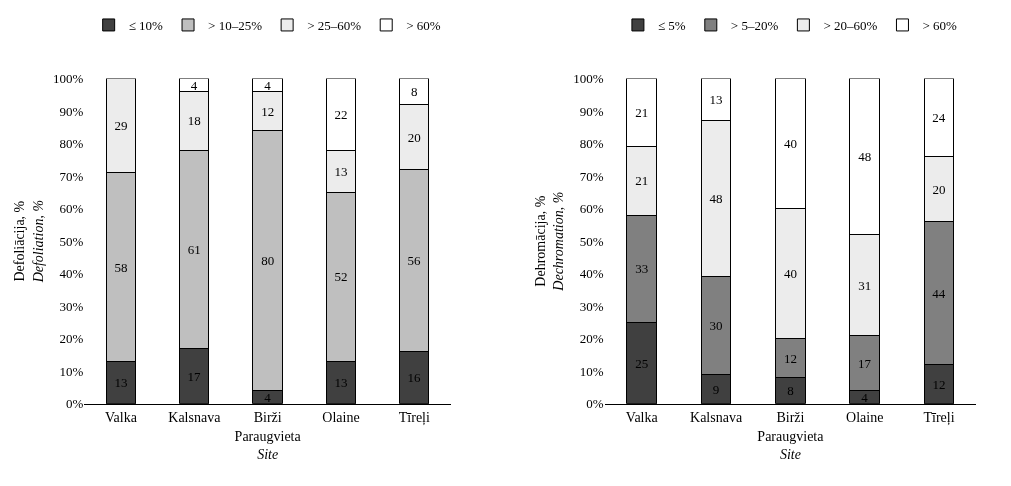 The height and width of the screenshot is (486, 1011). What do you see at coordinates (754, 26) in the screenshot?
I see `legend-label: > 5–20%` at bounding box center [754, 26].